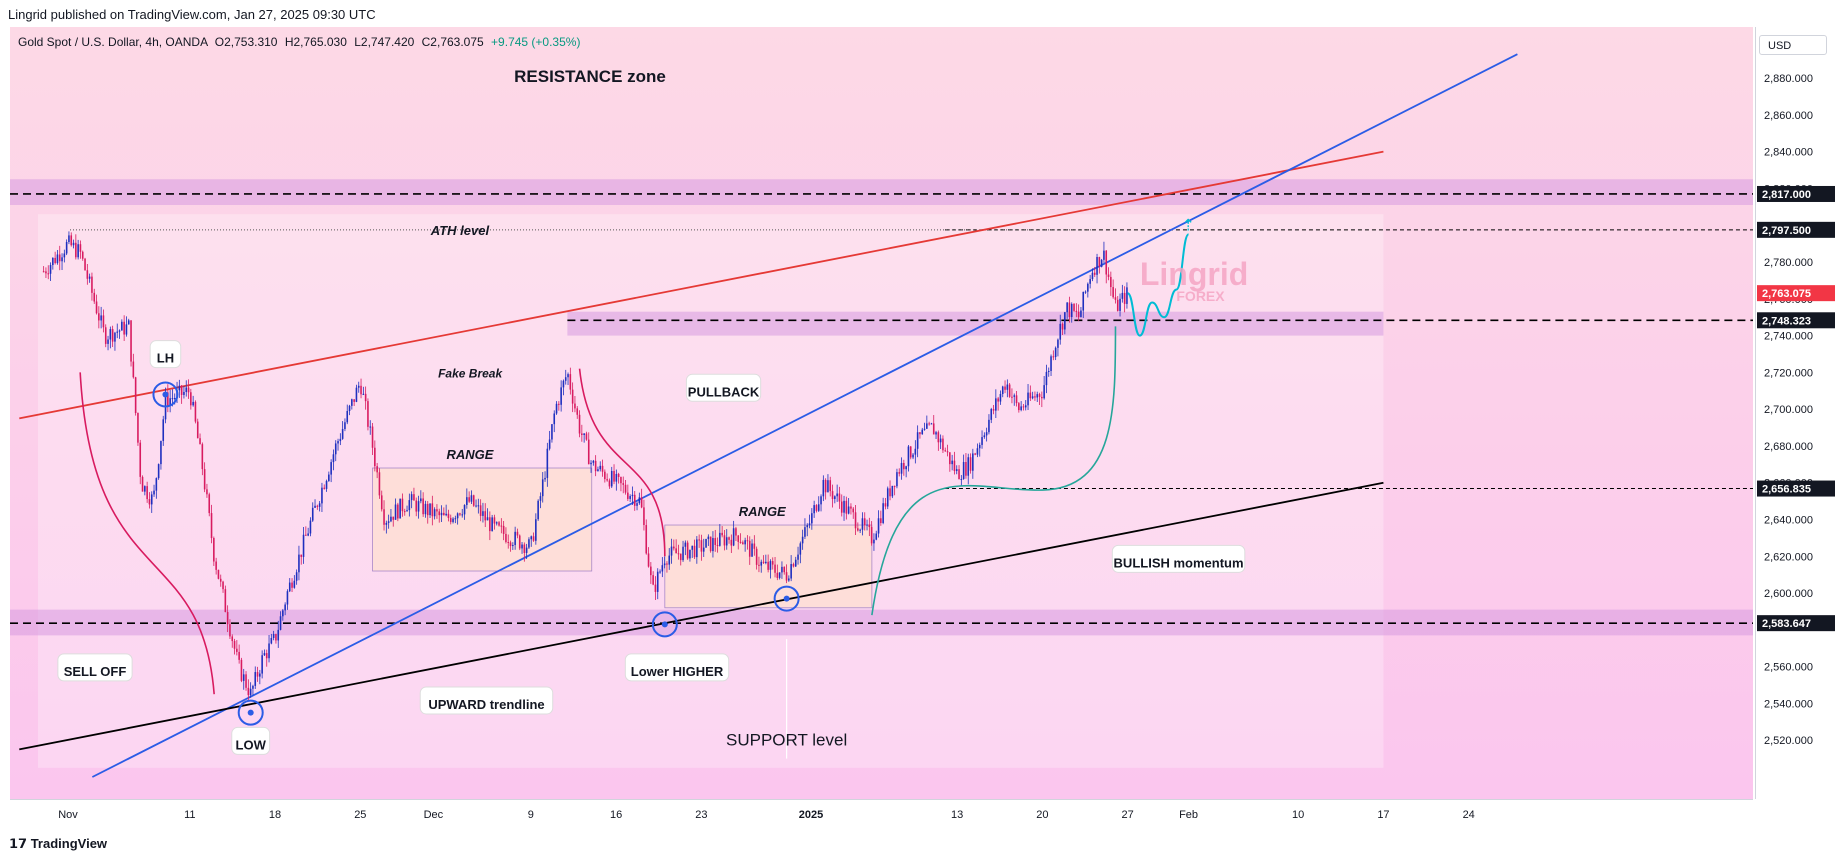 This screenshot has height=861, width=1835. What do you see at coordinates (1786, 490) in the screenshot?
I see `price-label: 2,656.835` at bounding box center [1786, 490].